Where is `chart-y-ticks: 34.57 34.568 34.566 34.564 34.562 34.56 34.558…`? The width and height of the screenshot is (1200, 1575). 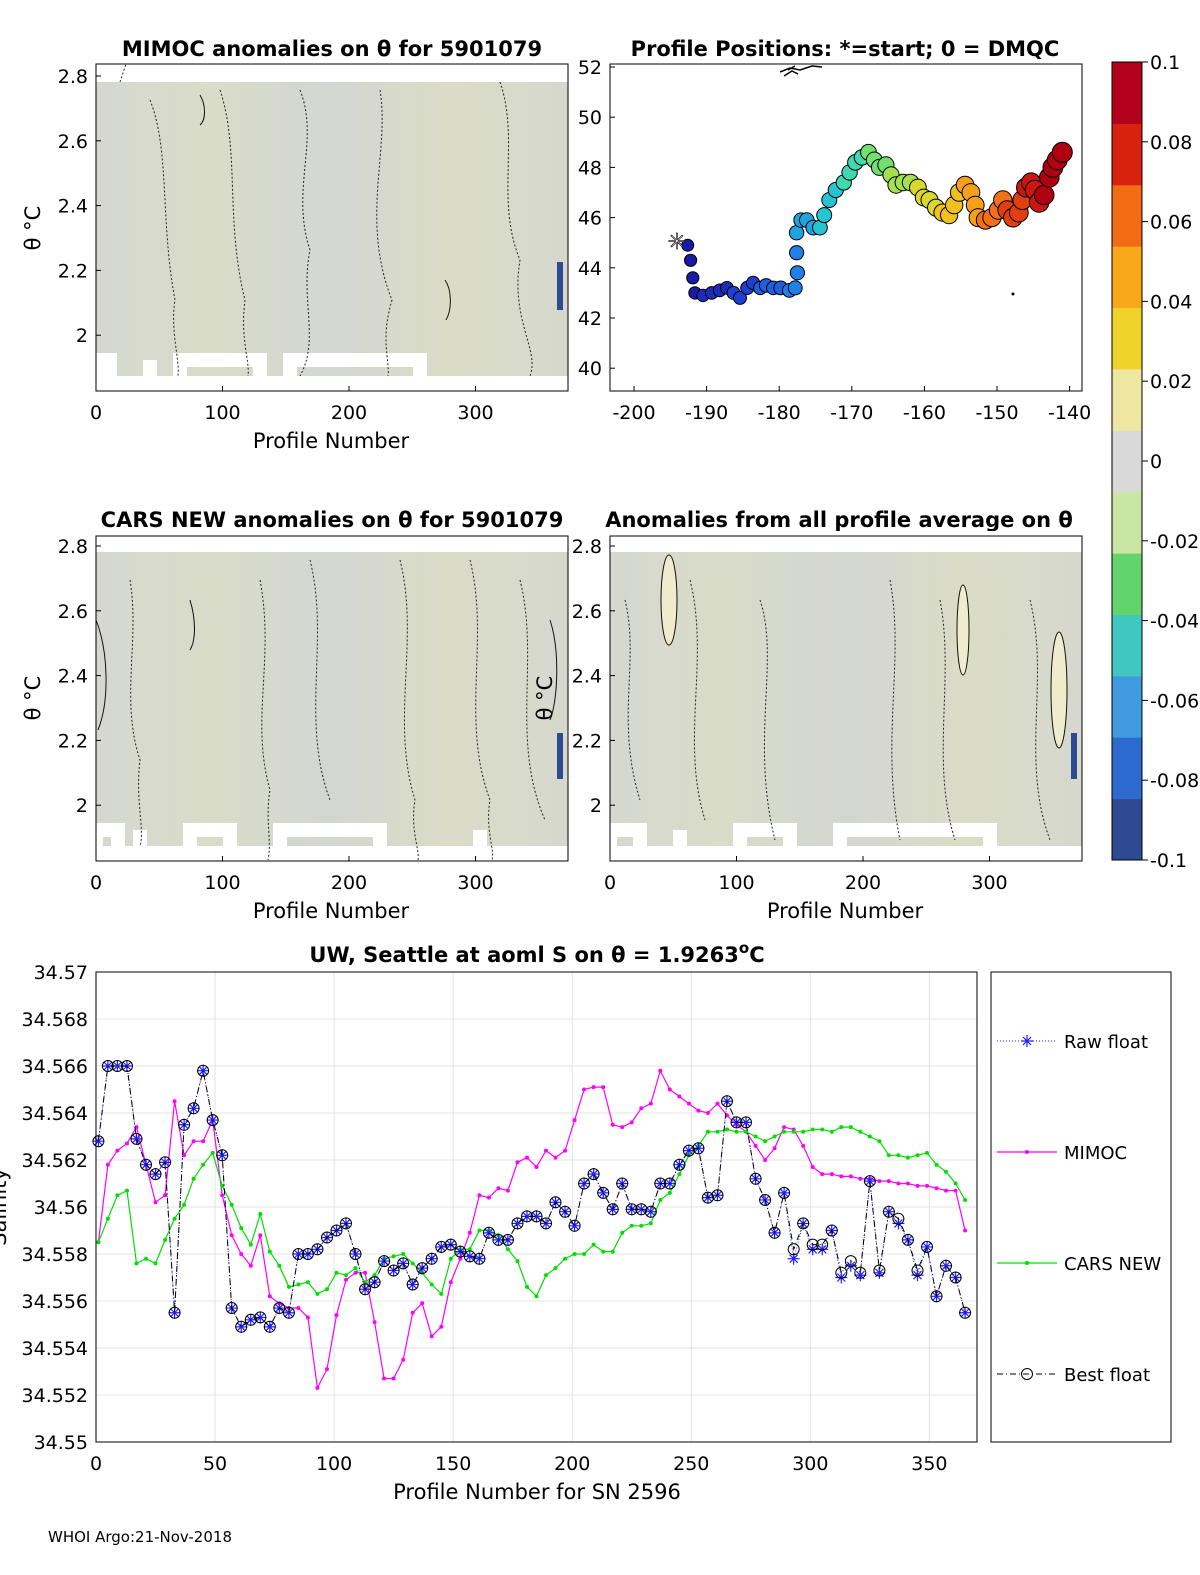
chart-y-ticks: 34.57 34.568 34.566 34.564 34.562 34.56 34.558… is located at coordinates (55, 1208).